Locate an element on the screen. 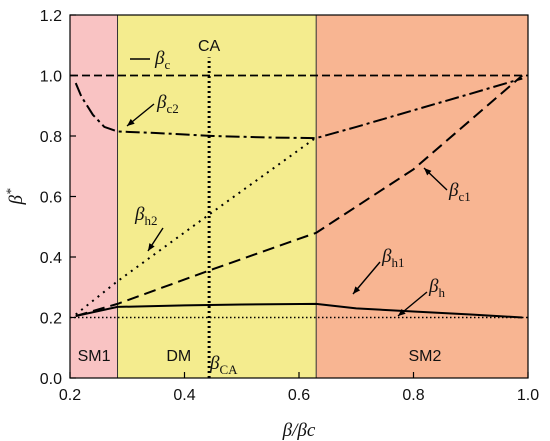 The width and height of the screenshot is (550, 441). ca-top-label: CA is located at coordinates (209, 46).